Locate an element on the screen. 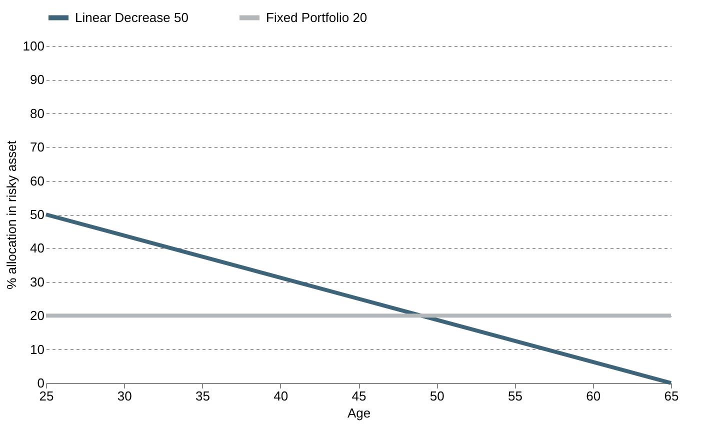  y-tick-label: 100 is located at coordinates (33, 46).